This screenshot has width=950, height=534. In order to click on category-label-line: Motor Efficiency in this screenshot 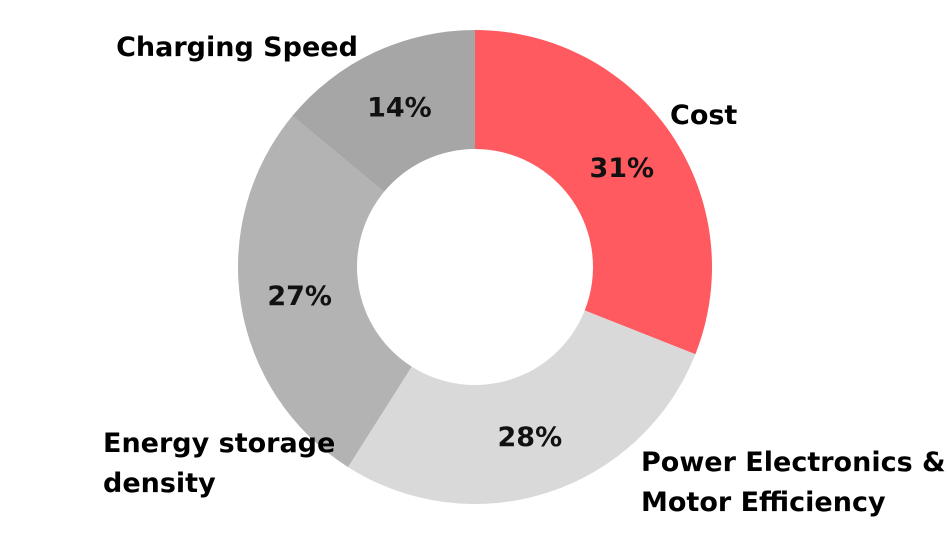, I will do `click(763, 502)`.